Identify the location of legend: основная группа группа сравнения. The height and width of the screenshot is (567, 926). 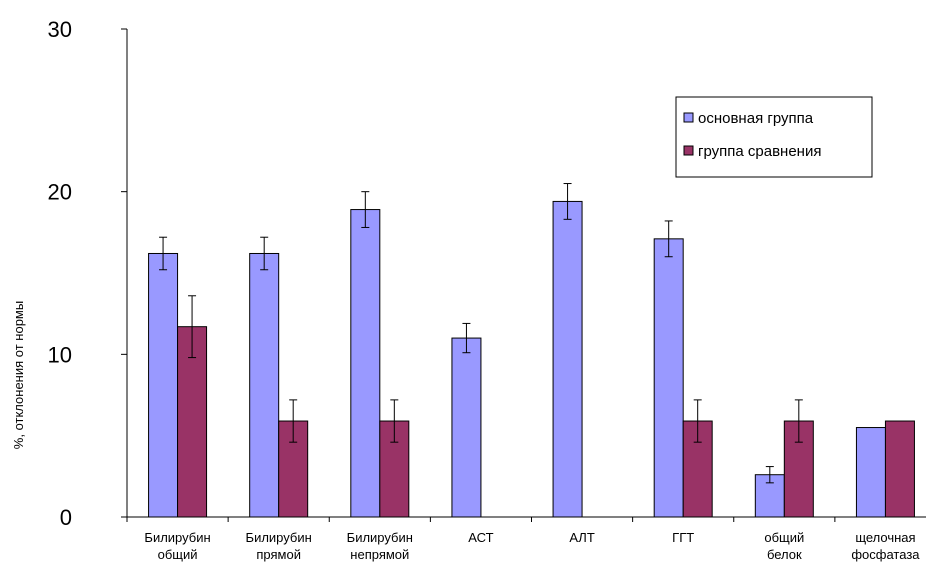
(774, 137).